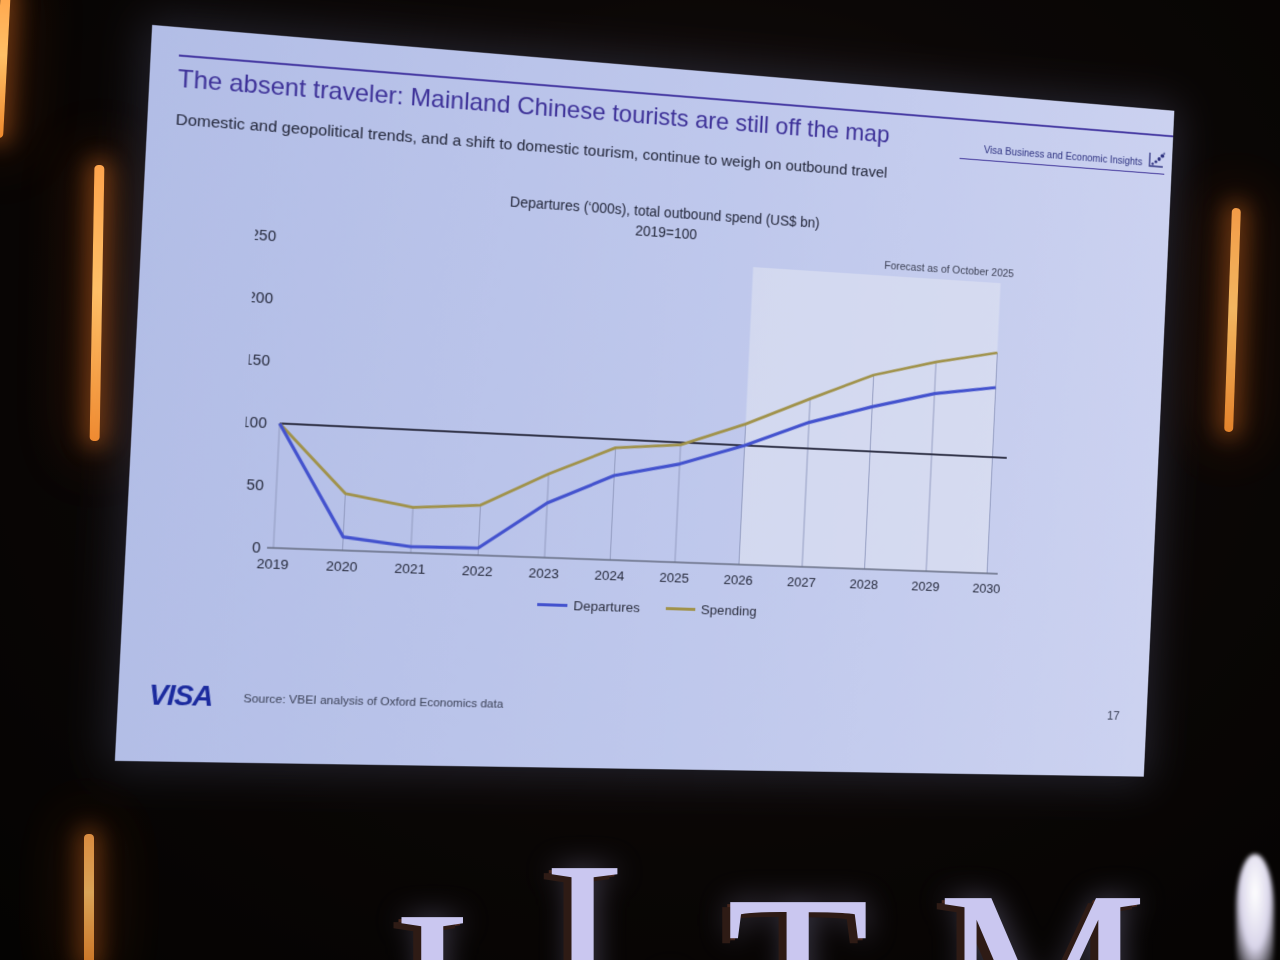  What do you see at coordinates (607, 607) in the screenshot?
I see `legend-label: Departures` at bounding box center [607, 607].